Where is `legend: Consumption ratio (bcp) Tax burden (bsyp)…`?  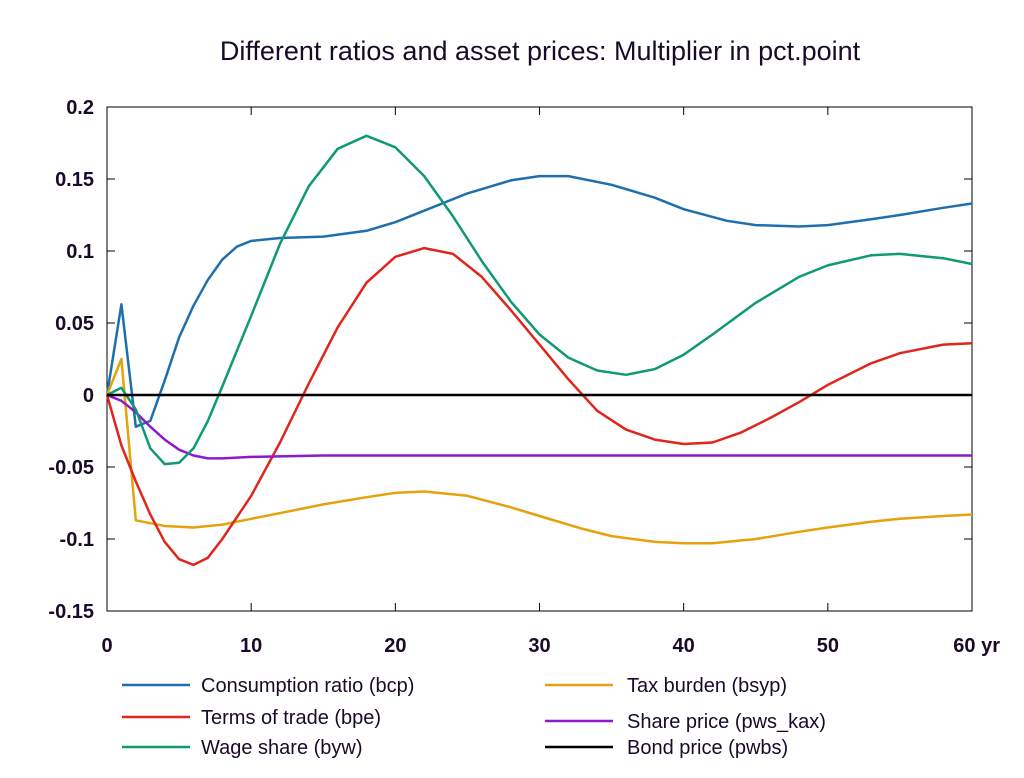
legend: Consumption ratio (bcp) Tax burden (bsyp)… is located at coordinates (474, 717).